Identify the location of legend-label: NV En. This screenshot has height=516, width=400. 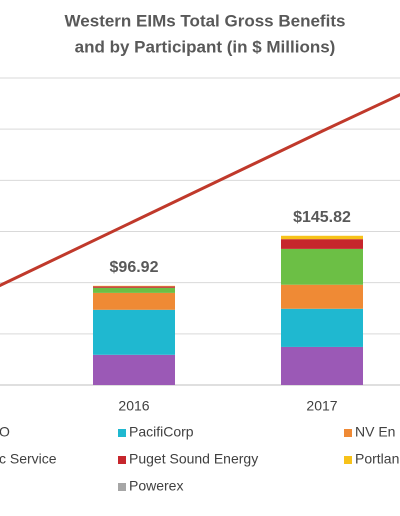
(375, 432).